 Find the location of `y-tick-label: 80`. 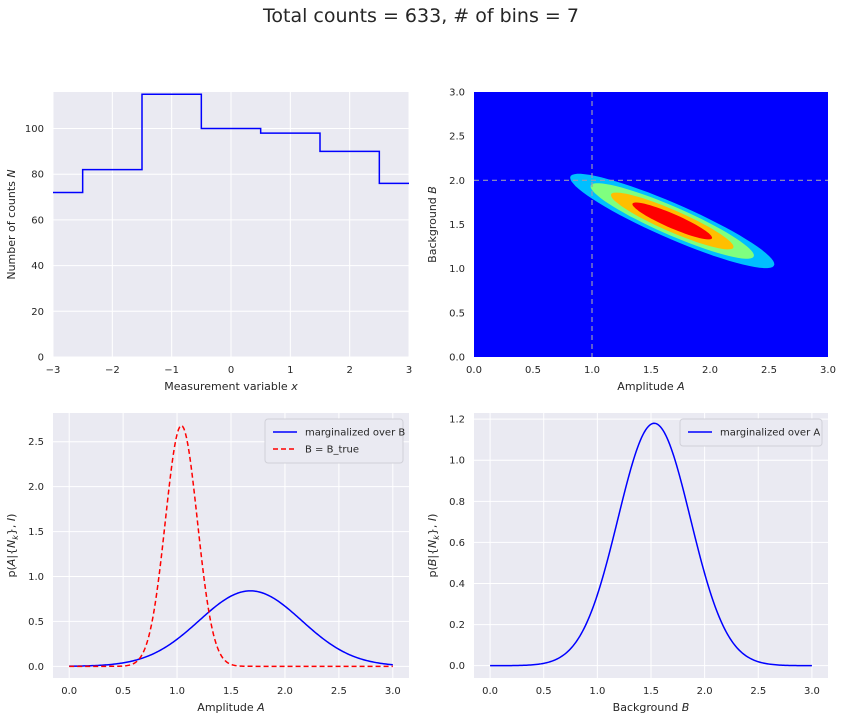

y-tick-label: 80 is located at coordinates (37, 175).